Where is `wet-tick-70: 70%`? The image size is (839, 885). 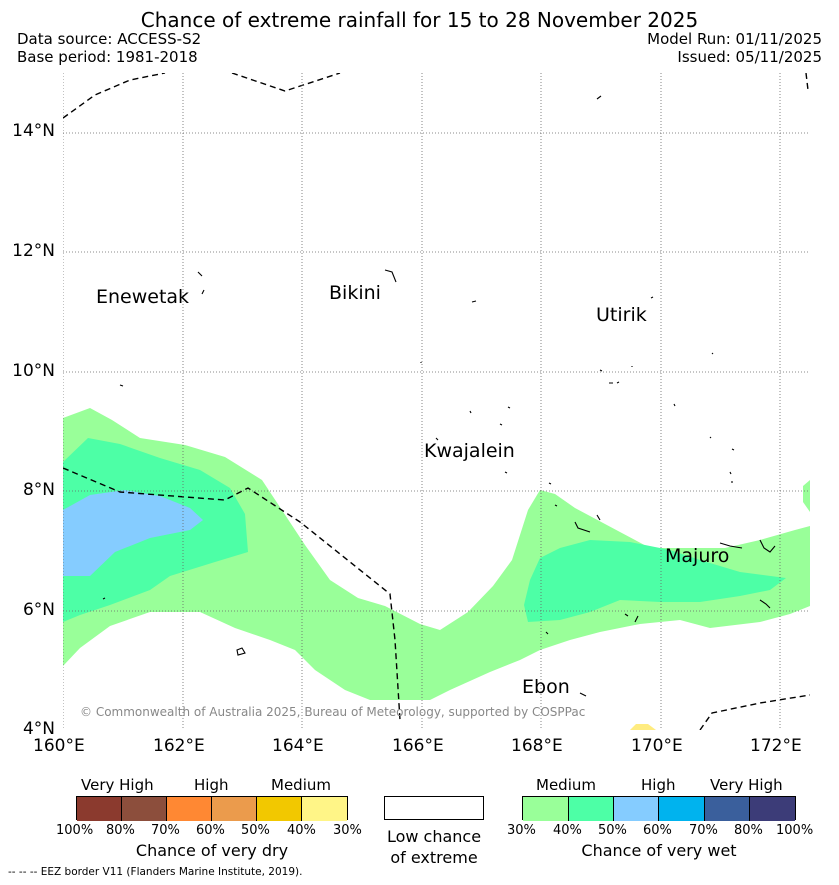 wet-tick-70: 70% is located at coordinates (703, 830).